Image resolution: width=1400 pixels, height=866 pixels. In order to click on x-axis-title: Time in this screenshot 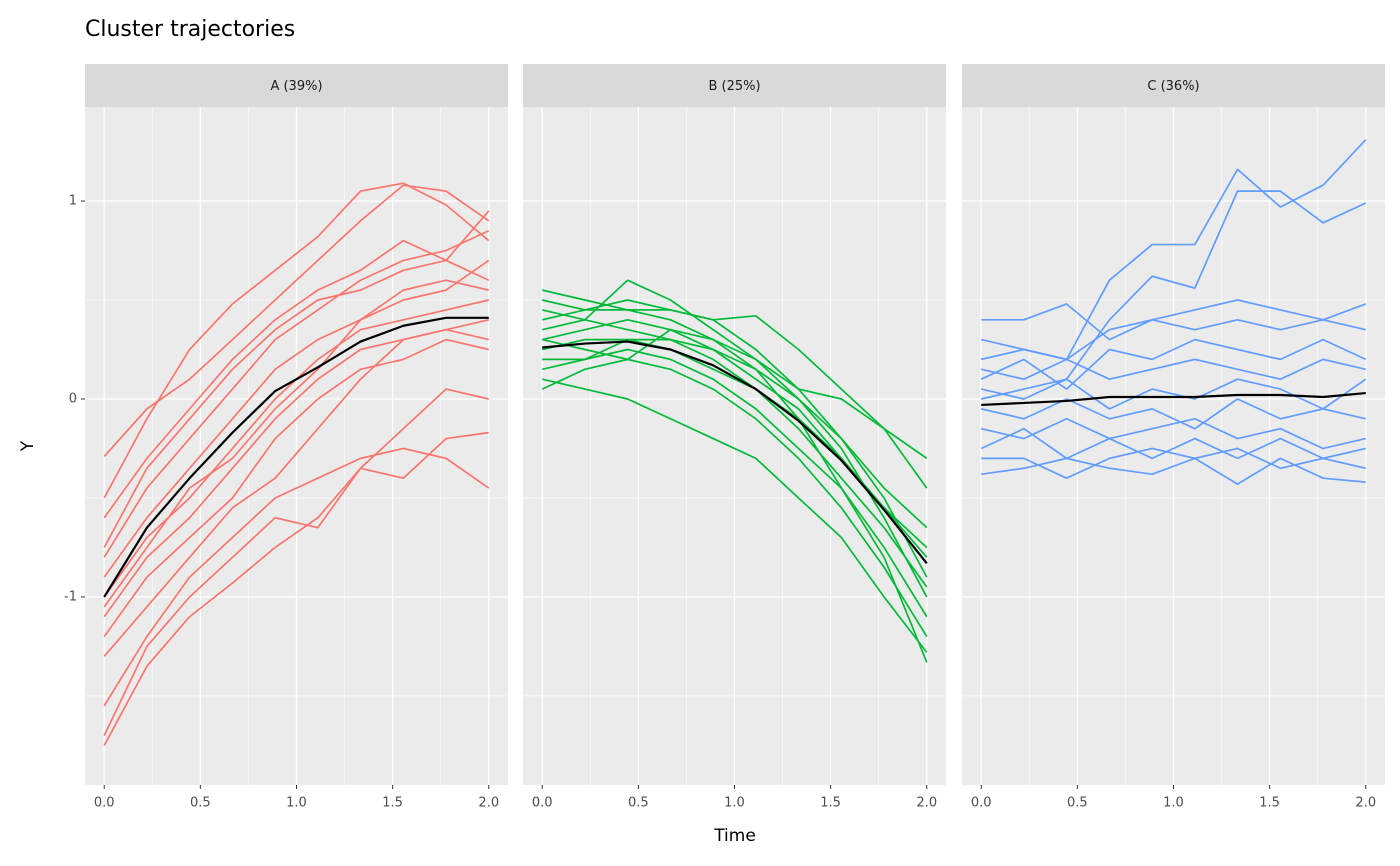, I will do `click(734, 836)`.